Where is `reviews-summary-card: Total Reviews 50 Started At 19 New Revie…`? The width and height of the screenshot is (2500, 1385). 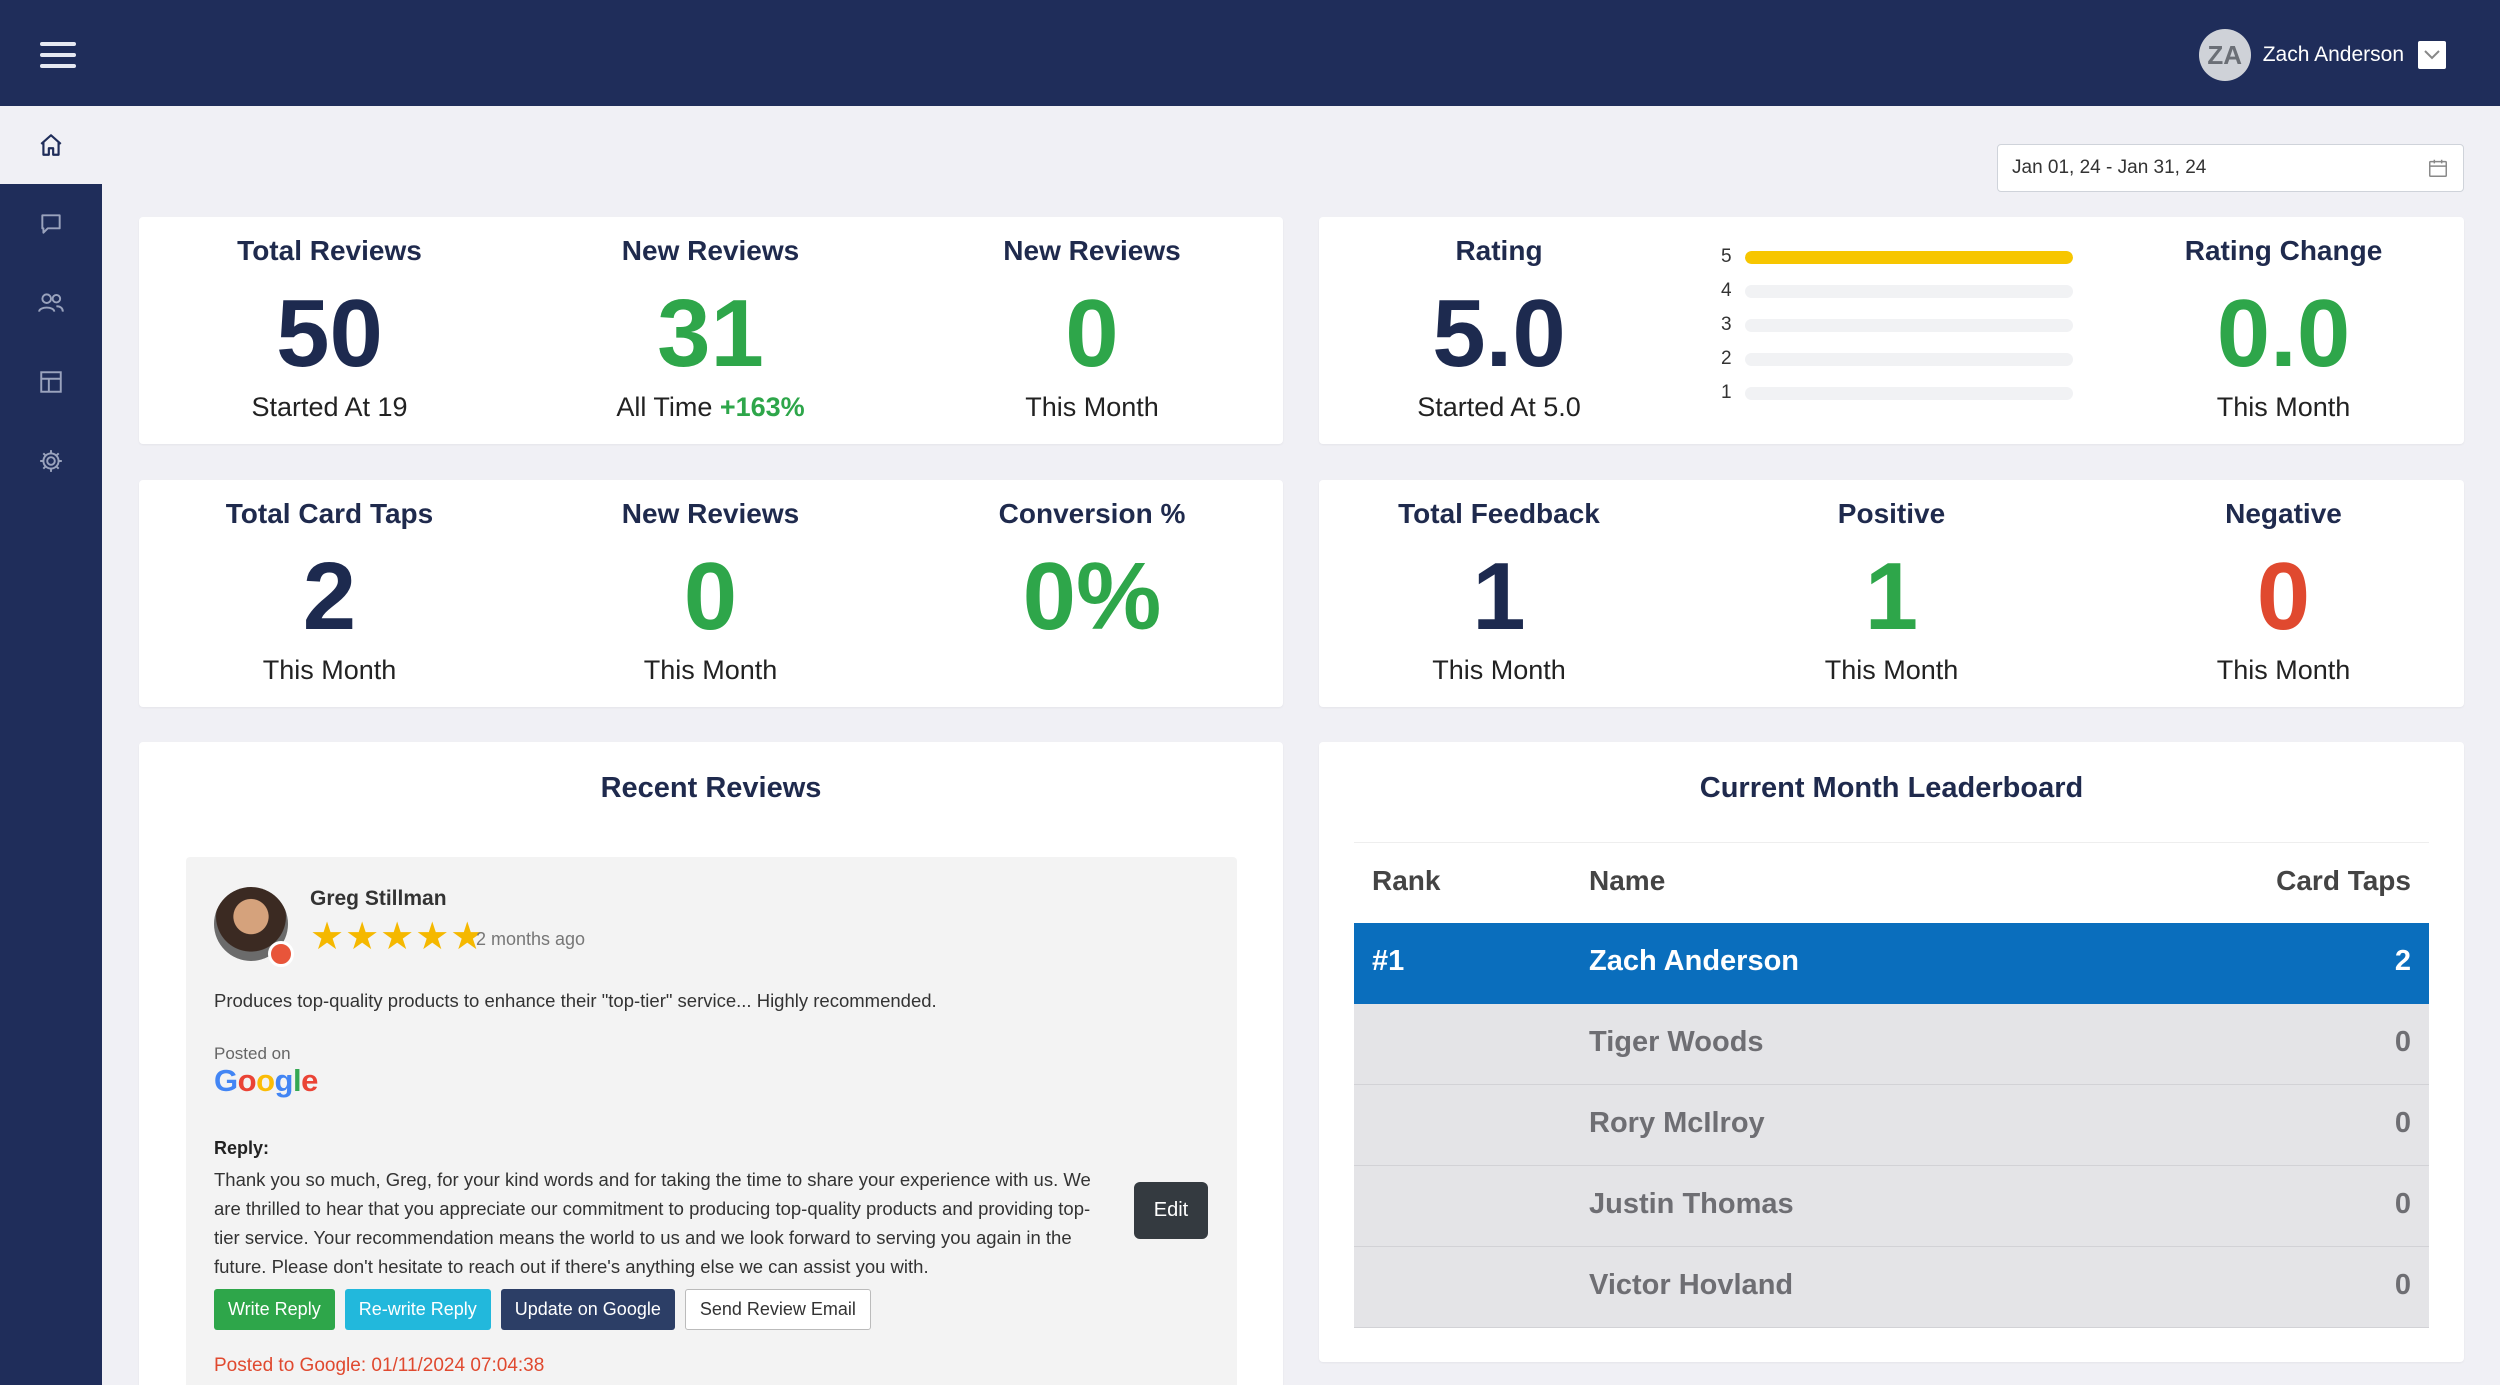 reviews-summary-card: Total Reviews 50 Started At 19 New Revie… is located at coordinates (711, 330).